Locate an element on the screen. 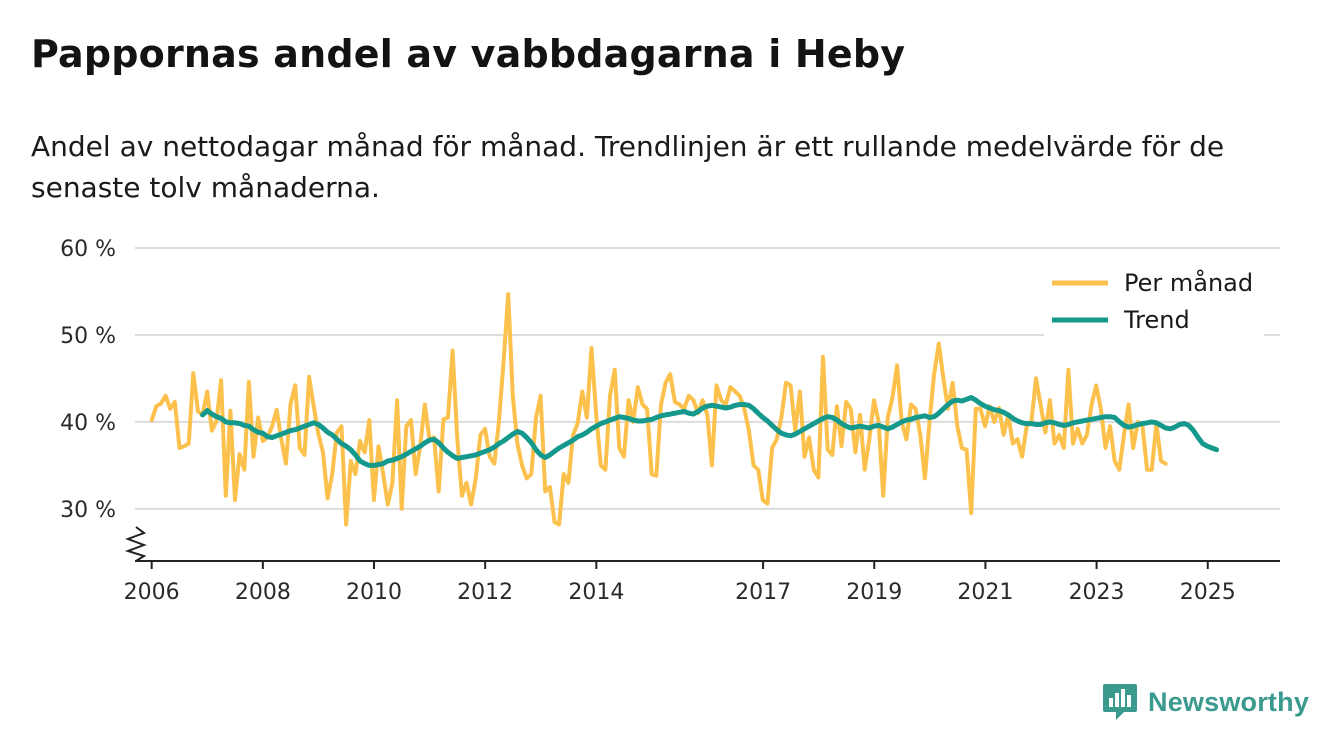 This screenshot has width=1340, height=753. y-tick-label: 60 % is located at coordinates (88, 249).